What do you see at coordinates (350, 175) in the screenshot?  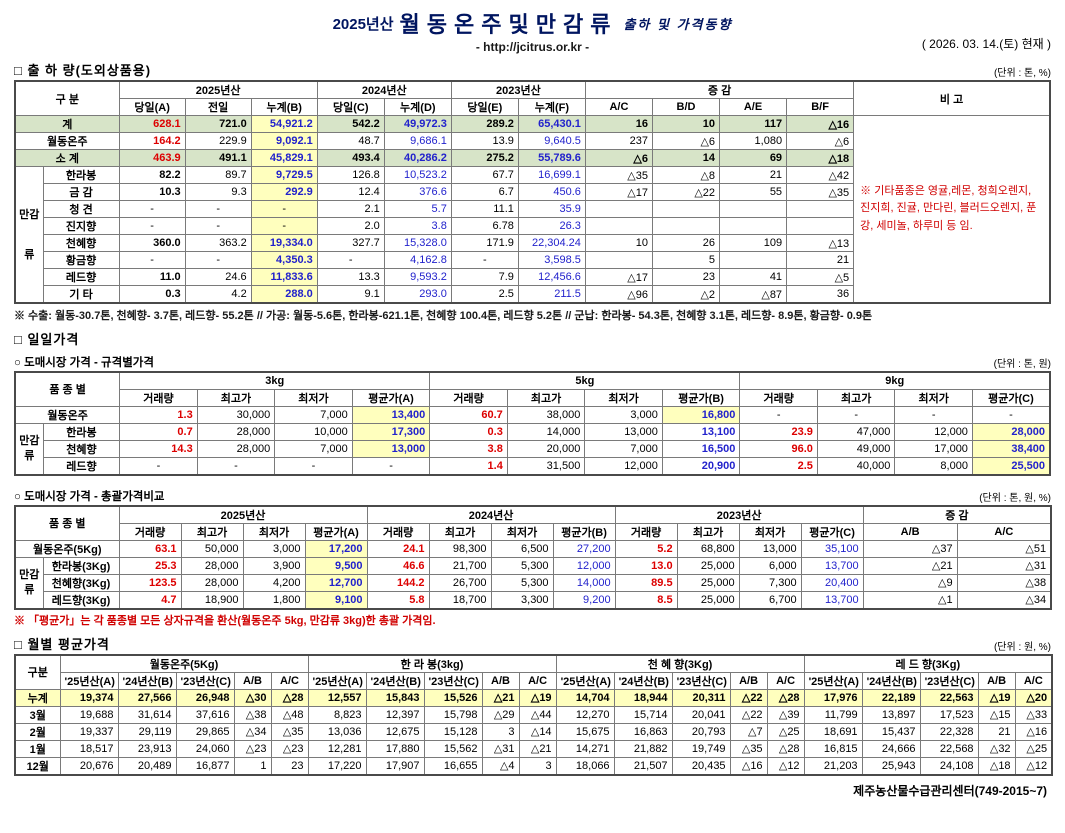 I see `table-cell: 126.8` at bounding box center [350, 175].